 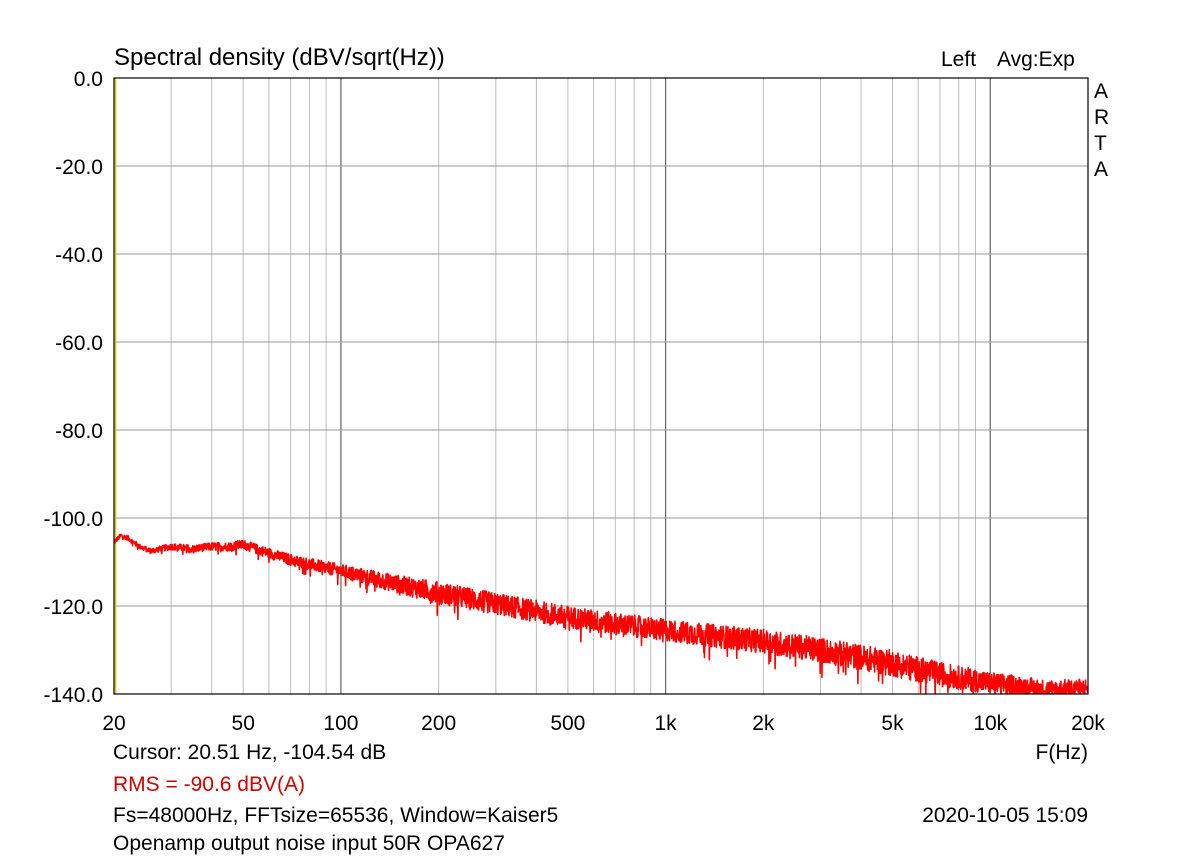 What do you see at coordinates (438, 723) in the screenshot?
I see `x-tick-label: 200` at bounding box center [438, 723].